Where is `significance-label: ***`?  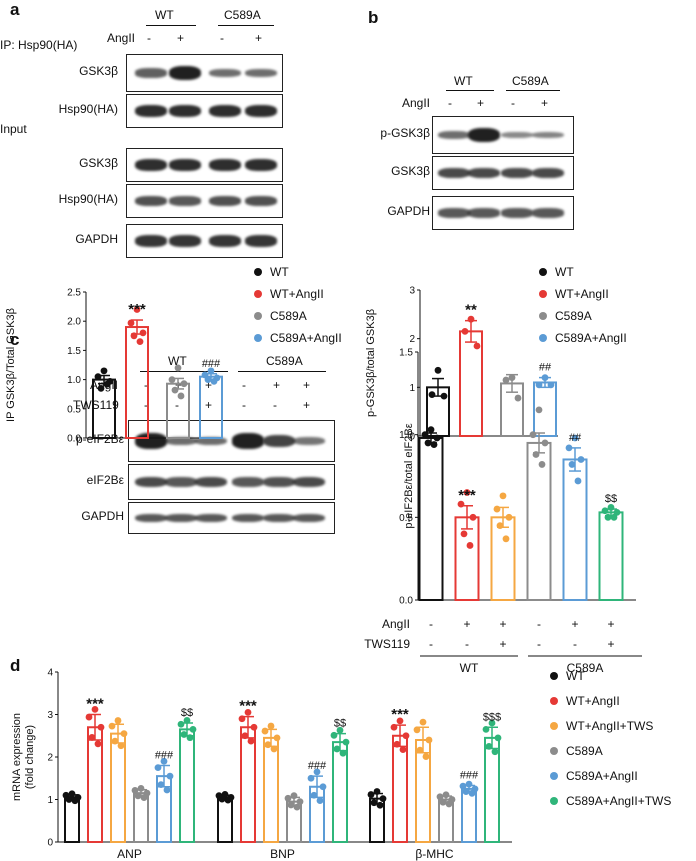
significance-label: *** is located at coordinates (400, 714).